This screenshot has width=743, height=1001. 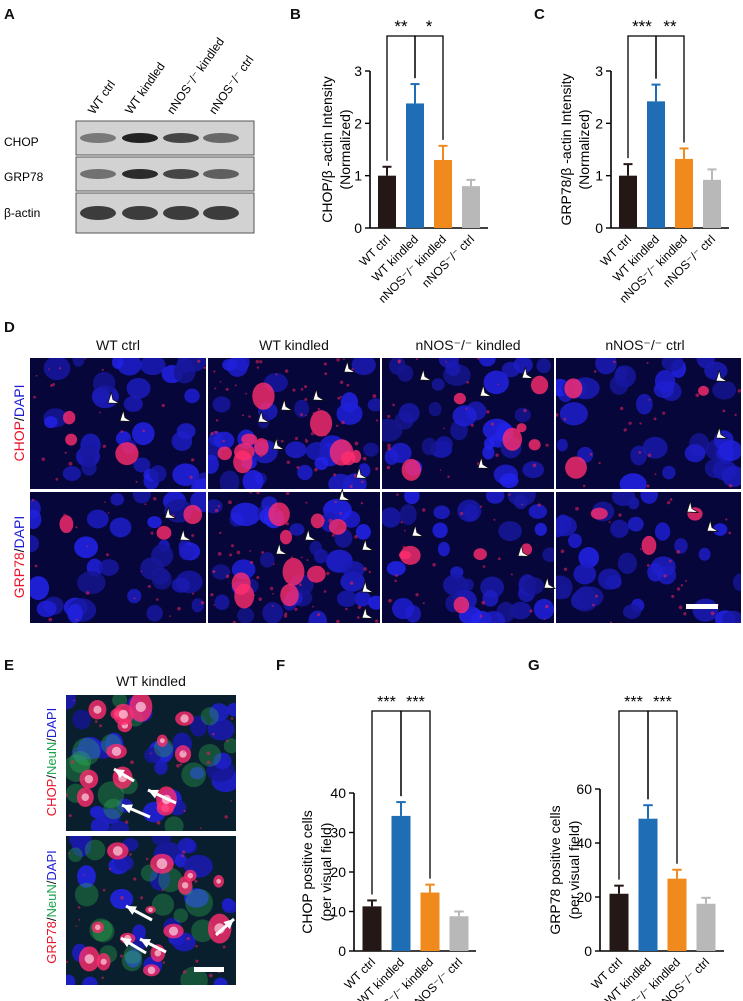 I want to click on column-header-nnos-kindled: nNOS⁻/⁻ kindled, so click(x=468, y=345).